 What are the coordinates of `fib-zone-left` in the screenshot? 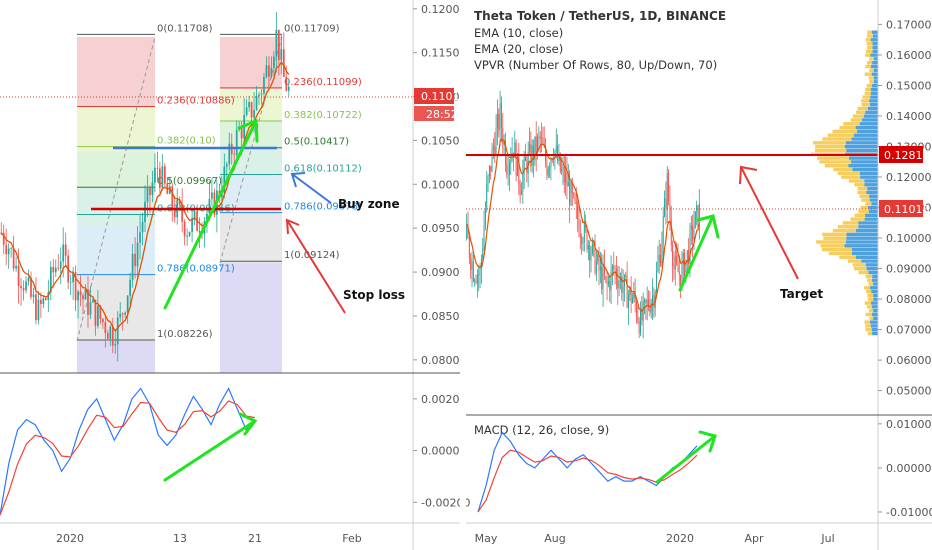 It's located at (116, 205).